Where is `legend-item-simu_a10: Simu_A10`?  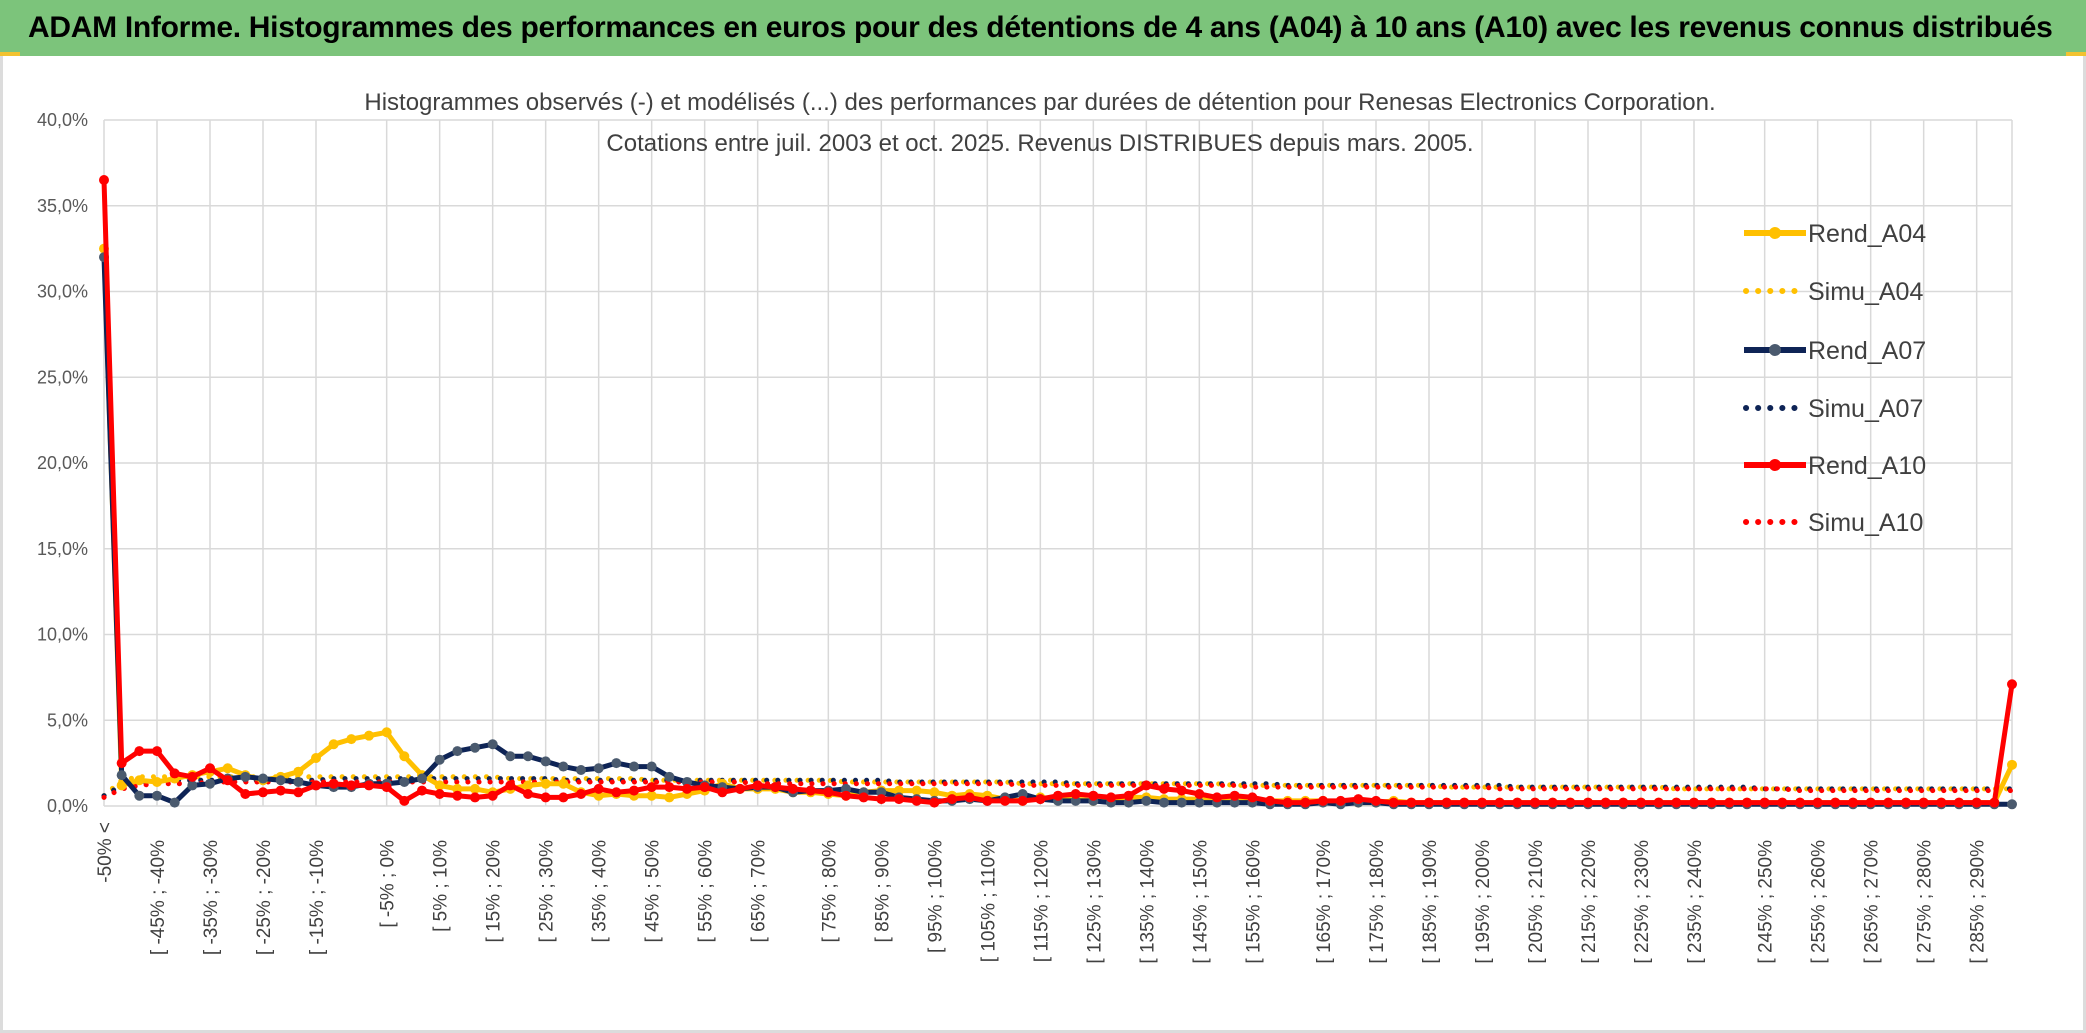 legend-item-simu_a10: Simu_A10 is located at coordinates (1833, 523).